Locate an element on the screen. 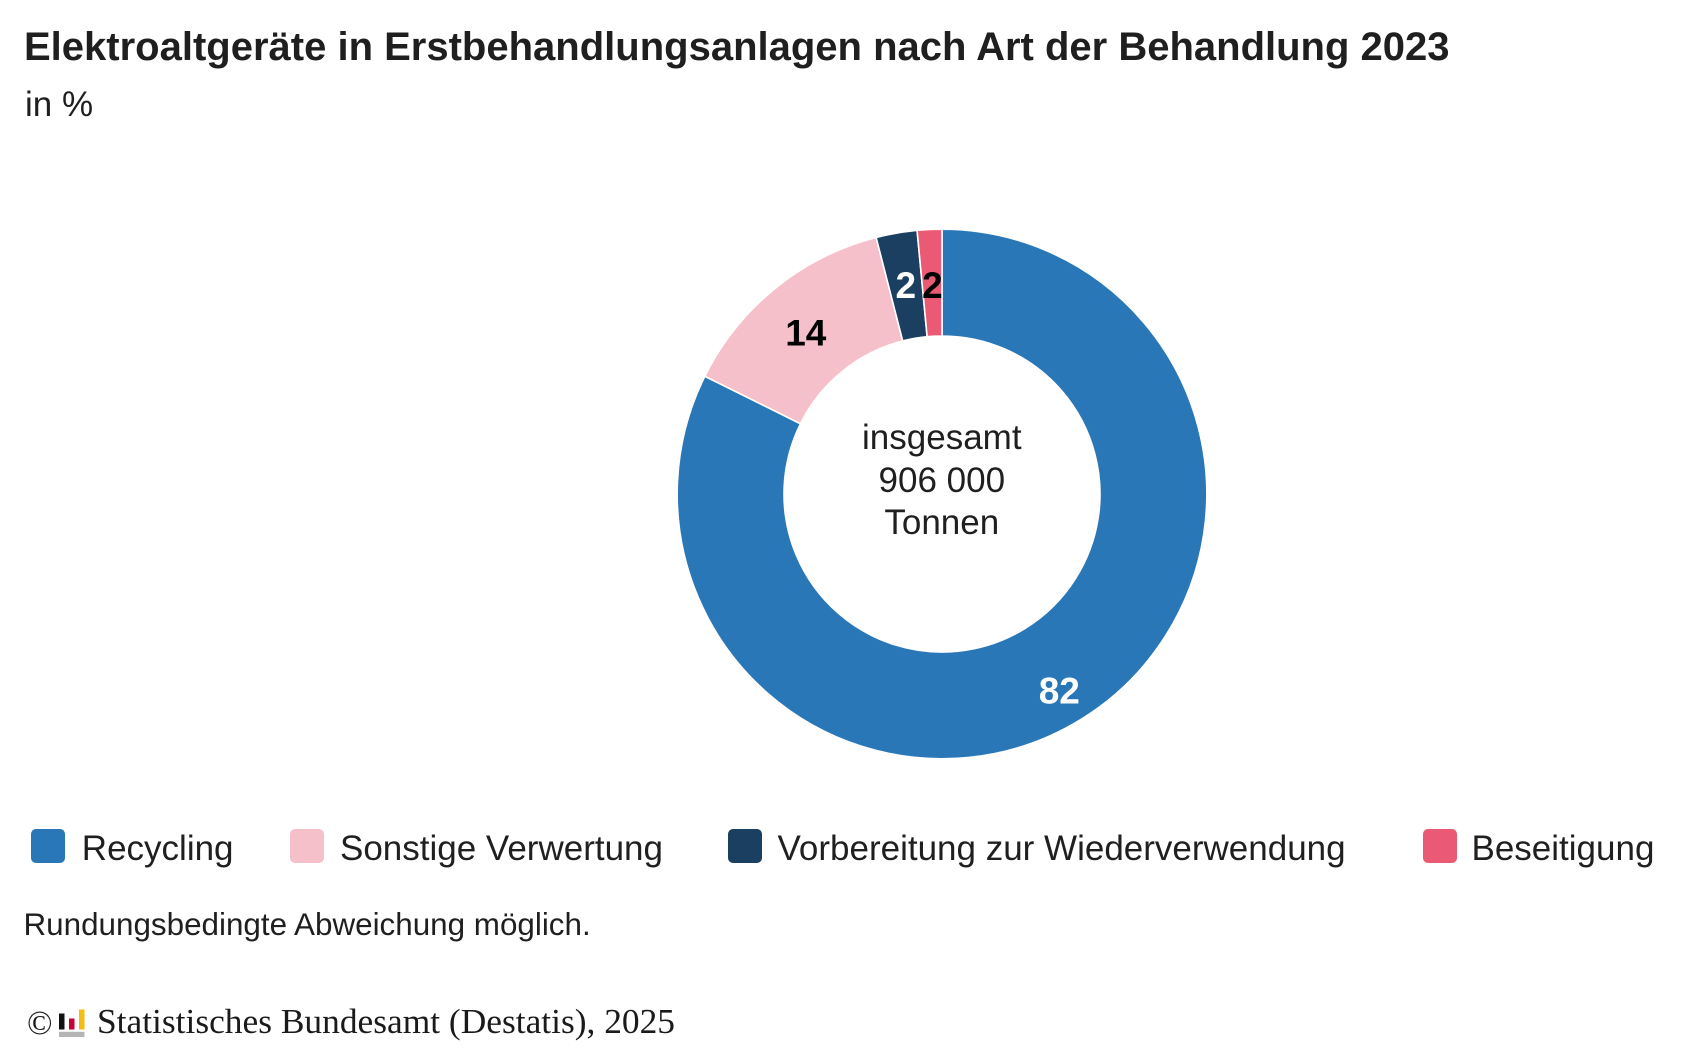 The width and height of the screenshot is (1683, 1058). svg-text: 82 is located at coordinates (1058, 691).